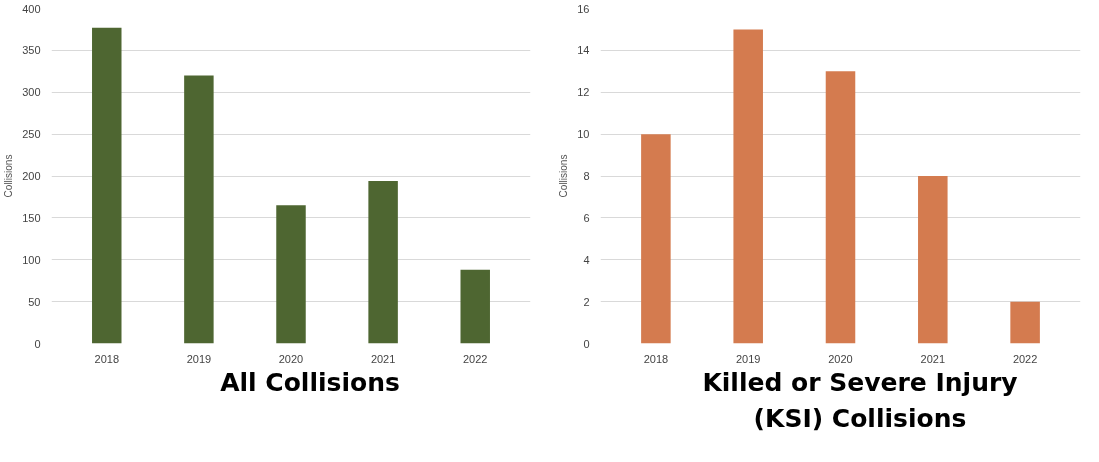 The image size is (1099, 462). Describe the element at coordinates (586, 301) in the screenshot. I see `y-tick-label: 2` at that location.